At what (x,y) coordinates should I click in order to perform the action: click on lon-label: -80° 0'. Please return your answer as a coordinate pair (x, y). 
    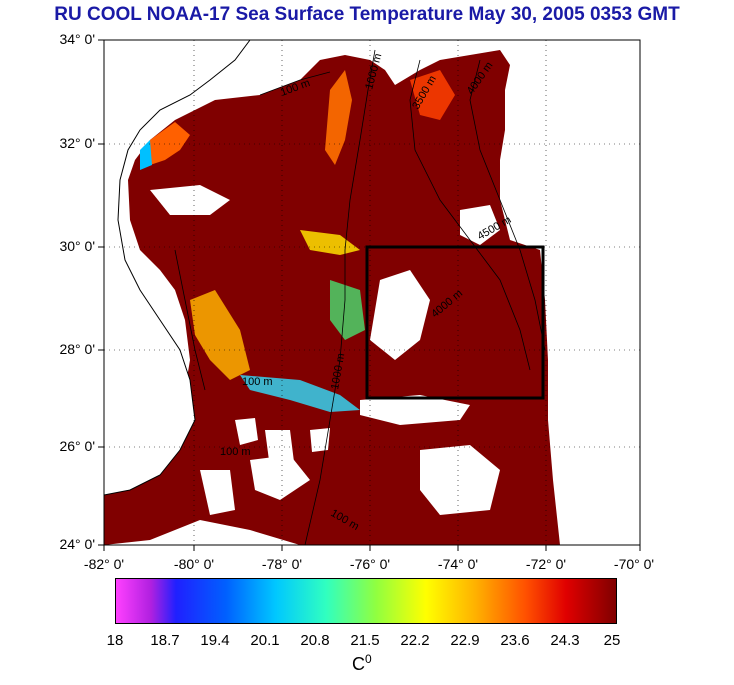
    Looking at the image, I should click on (194, 564).